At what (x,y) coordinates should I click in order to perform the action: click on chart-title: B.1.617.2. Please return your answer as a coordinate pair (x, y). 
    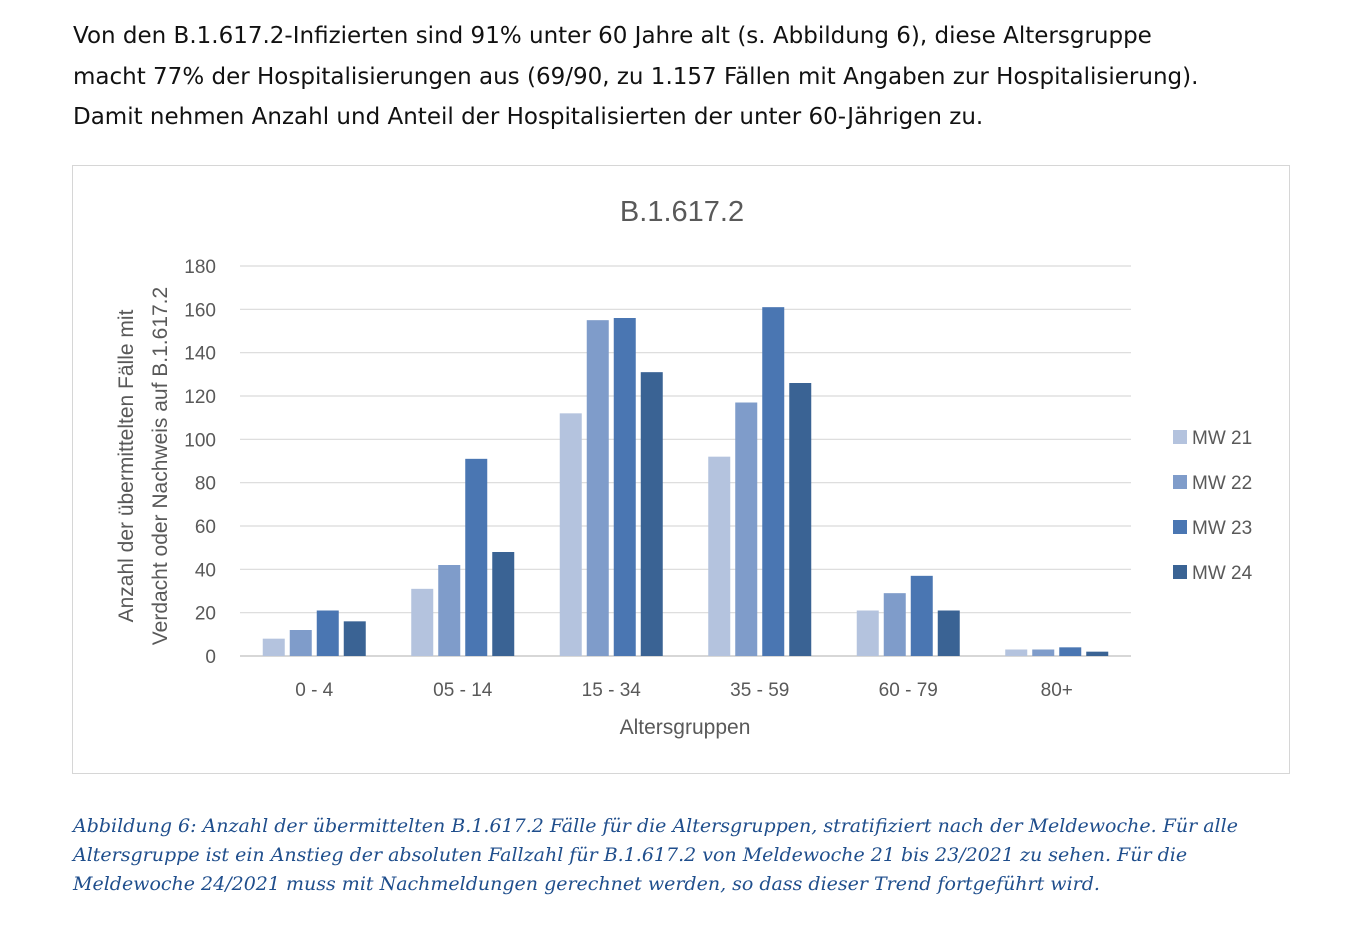
    Looking at the image, I should click on (682, 212).